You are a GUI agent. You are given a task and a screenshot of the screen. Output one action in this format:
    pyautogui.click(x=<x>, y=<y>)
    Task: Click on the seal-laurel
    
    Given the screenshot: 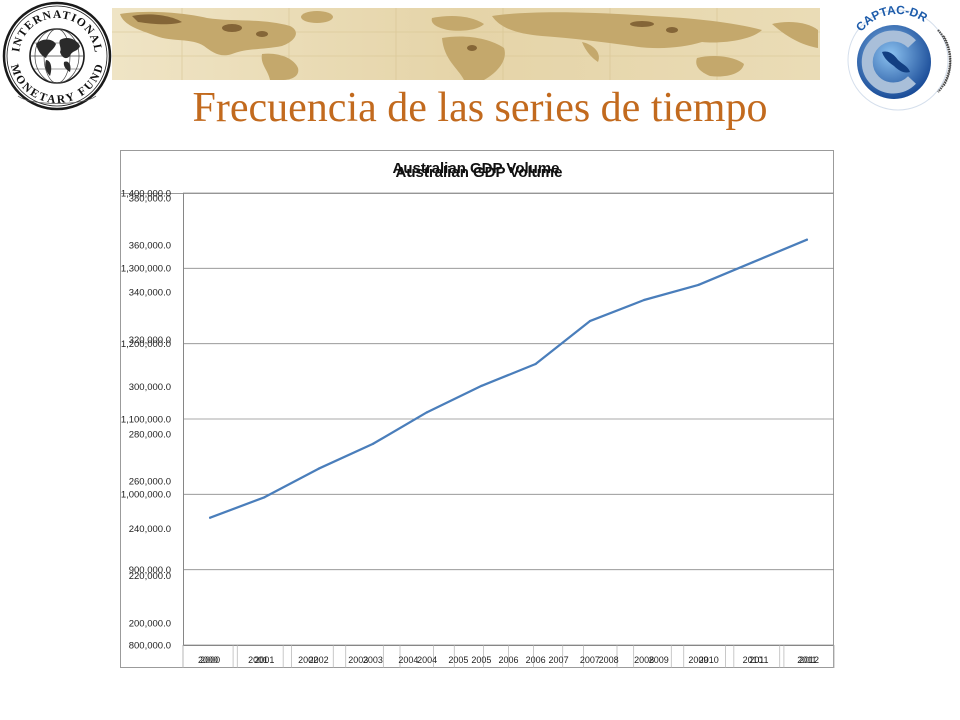 What is the action you would take?
    pyautogui.click(x=57, y=99)
    